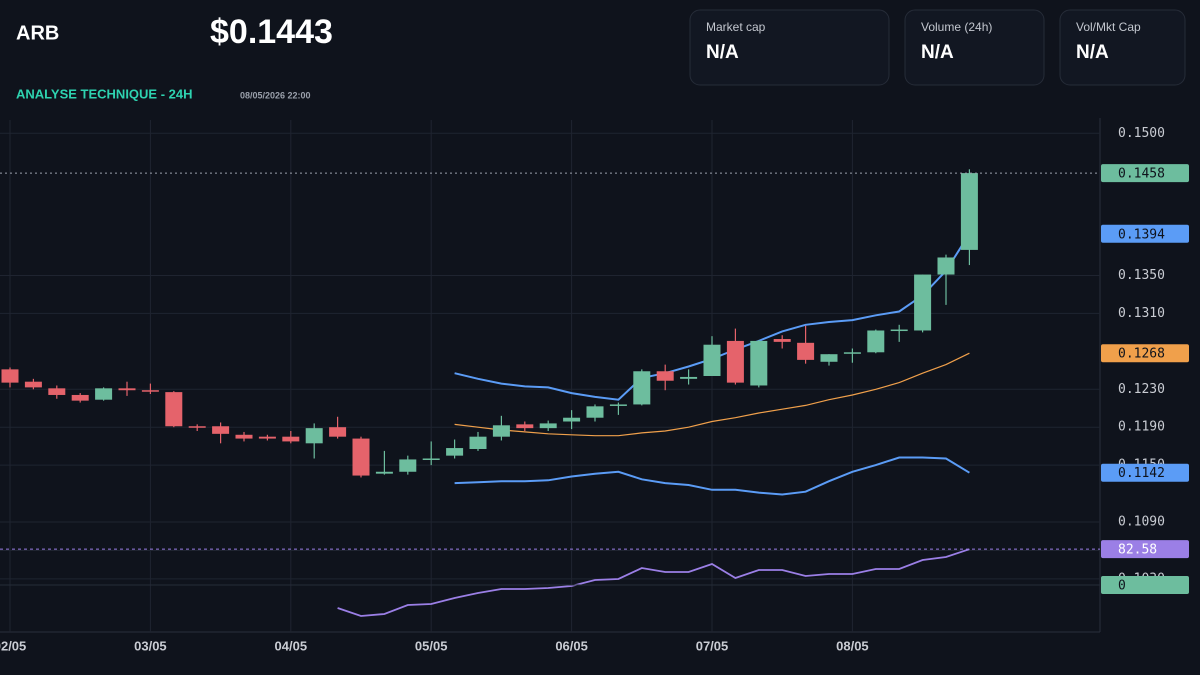 The height and width of the screenshot is (675, 1200). I want to click on x-tick-label: 08/05, so click(852, 645).